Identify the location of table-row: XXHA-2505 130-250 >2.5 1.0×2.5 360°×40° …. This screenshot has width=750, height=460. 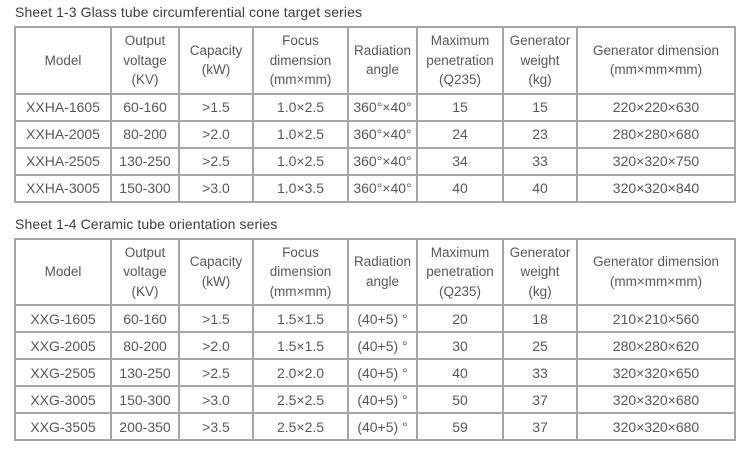
(375, 161).